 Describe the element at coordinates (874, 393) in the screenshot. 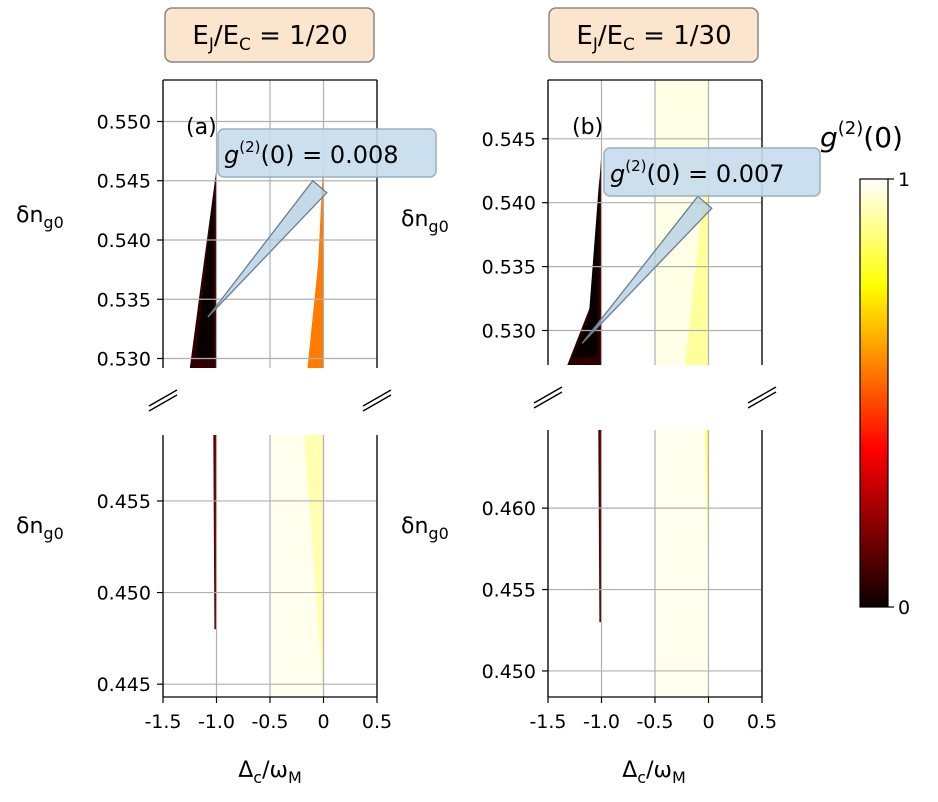

I see `colorbar-gradient` at that location.